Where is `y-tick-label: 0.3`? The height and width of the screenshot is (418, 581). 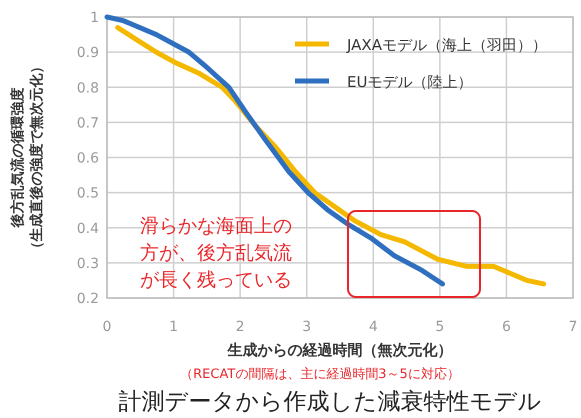
y-tick-label: 0.3 is located at coordinates (87, 264).